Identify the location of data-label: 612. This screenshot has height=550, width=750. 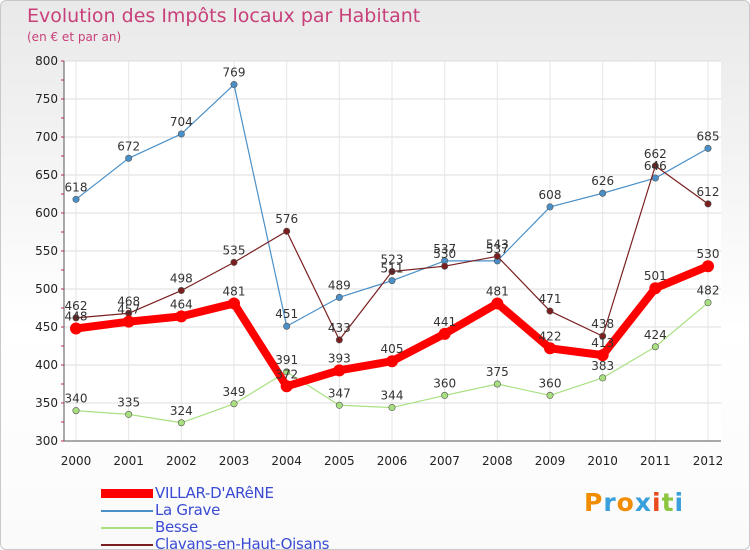
(708, 192).